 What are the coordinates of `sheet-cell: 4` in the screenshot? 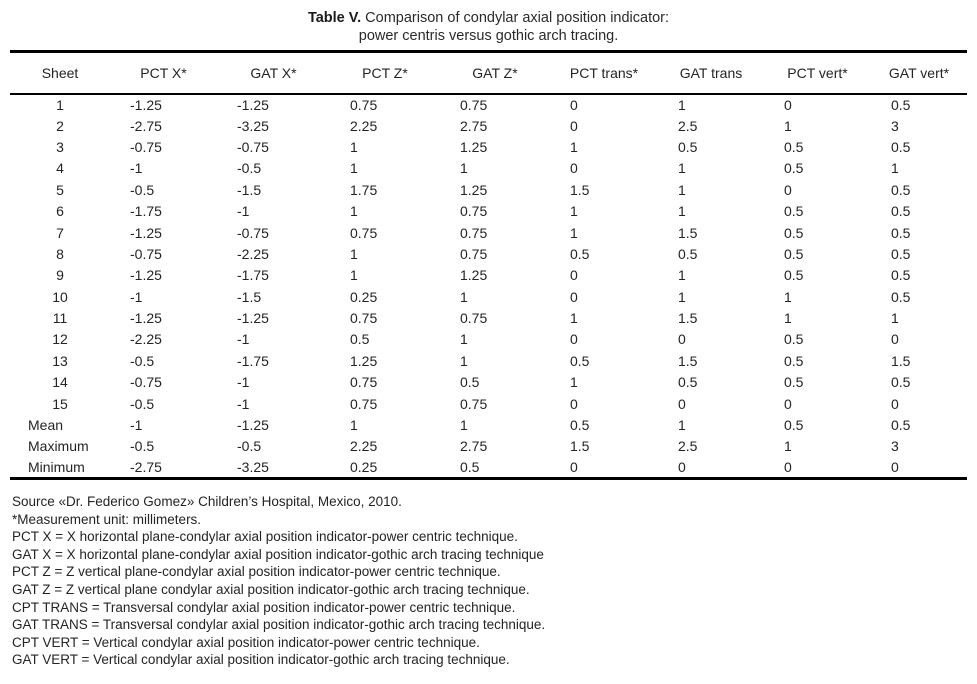 It's located at (60, 168).